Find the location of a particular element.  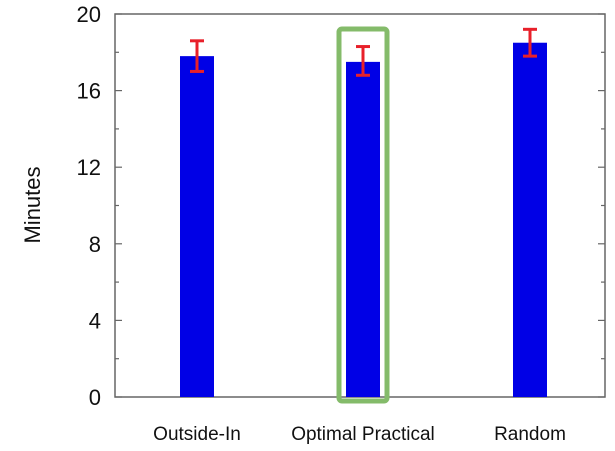

bar-random is located at coordinates (530, 219).